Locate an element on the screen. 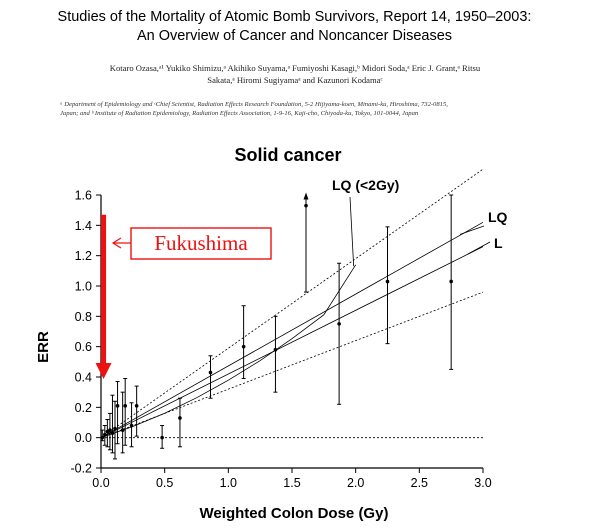  y-tick-label: 0.4 is located at coordinates (83, 378).